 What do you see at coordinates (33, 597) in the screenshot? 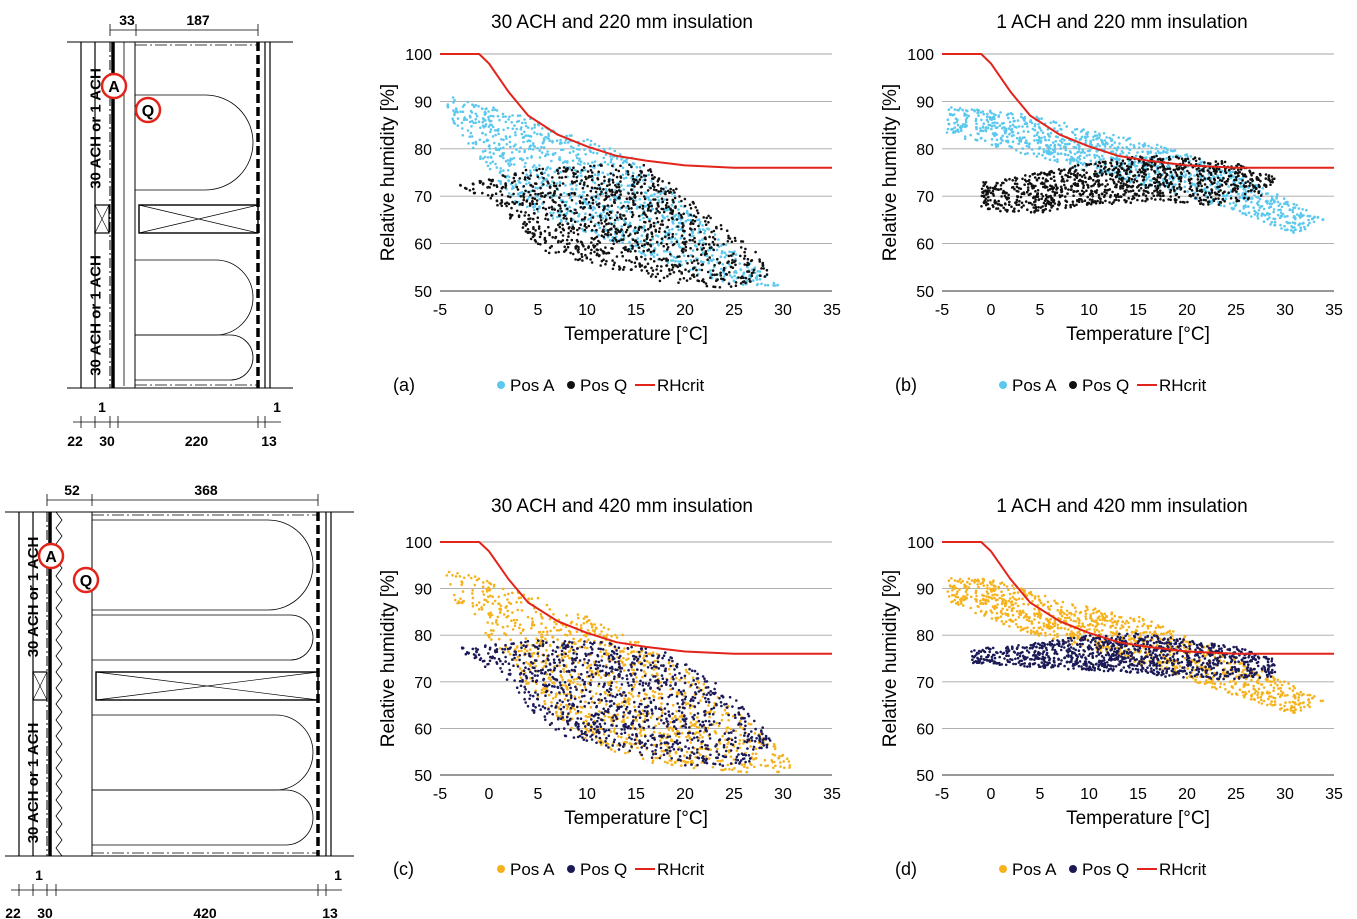
I see `cavity-label: 30 ACH or 1 ACH` at bounding box center [33, 597].